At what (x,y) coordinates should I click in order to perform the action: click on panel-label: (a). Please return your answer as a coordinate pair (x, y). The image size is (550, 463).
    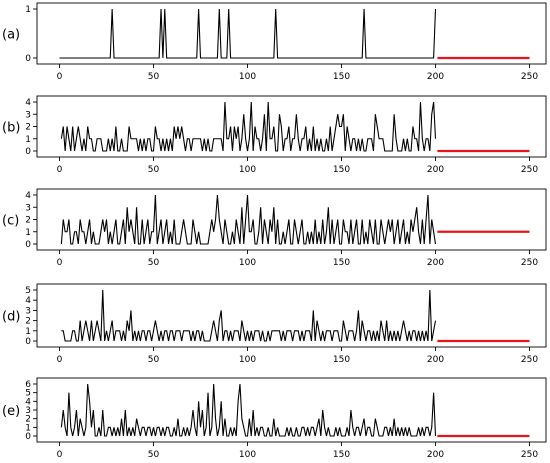
    Looking at the image, I should click on (11, 35).